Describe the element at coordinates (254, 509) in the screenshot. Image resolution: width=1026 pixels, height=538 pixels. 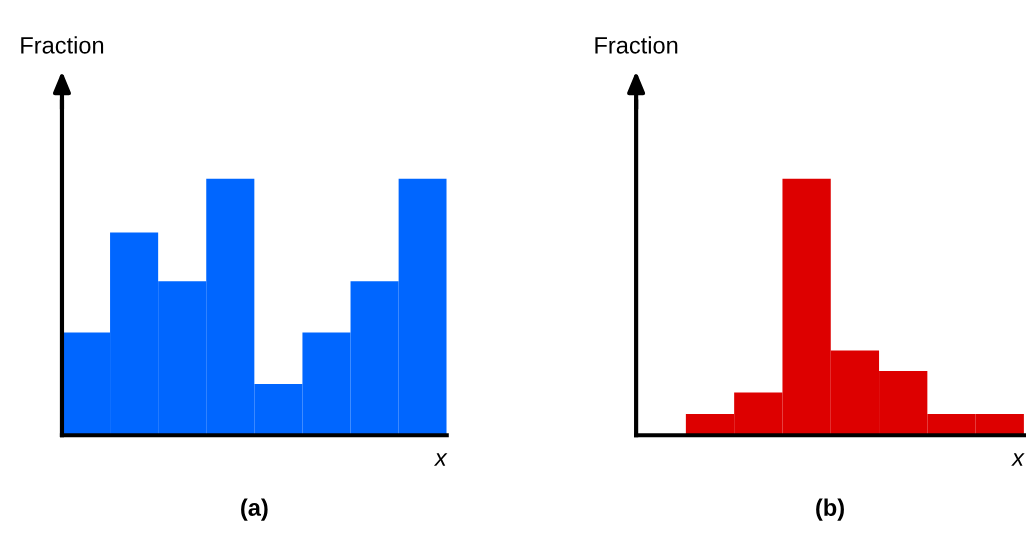
I see `text: (a)` at that location.